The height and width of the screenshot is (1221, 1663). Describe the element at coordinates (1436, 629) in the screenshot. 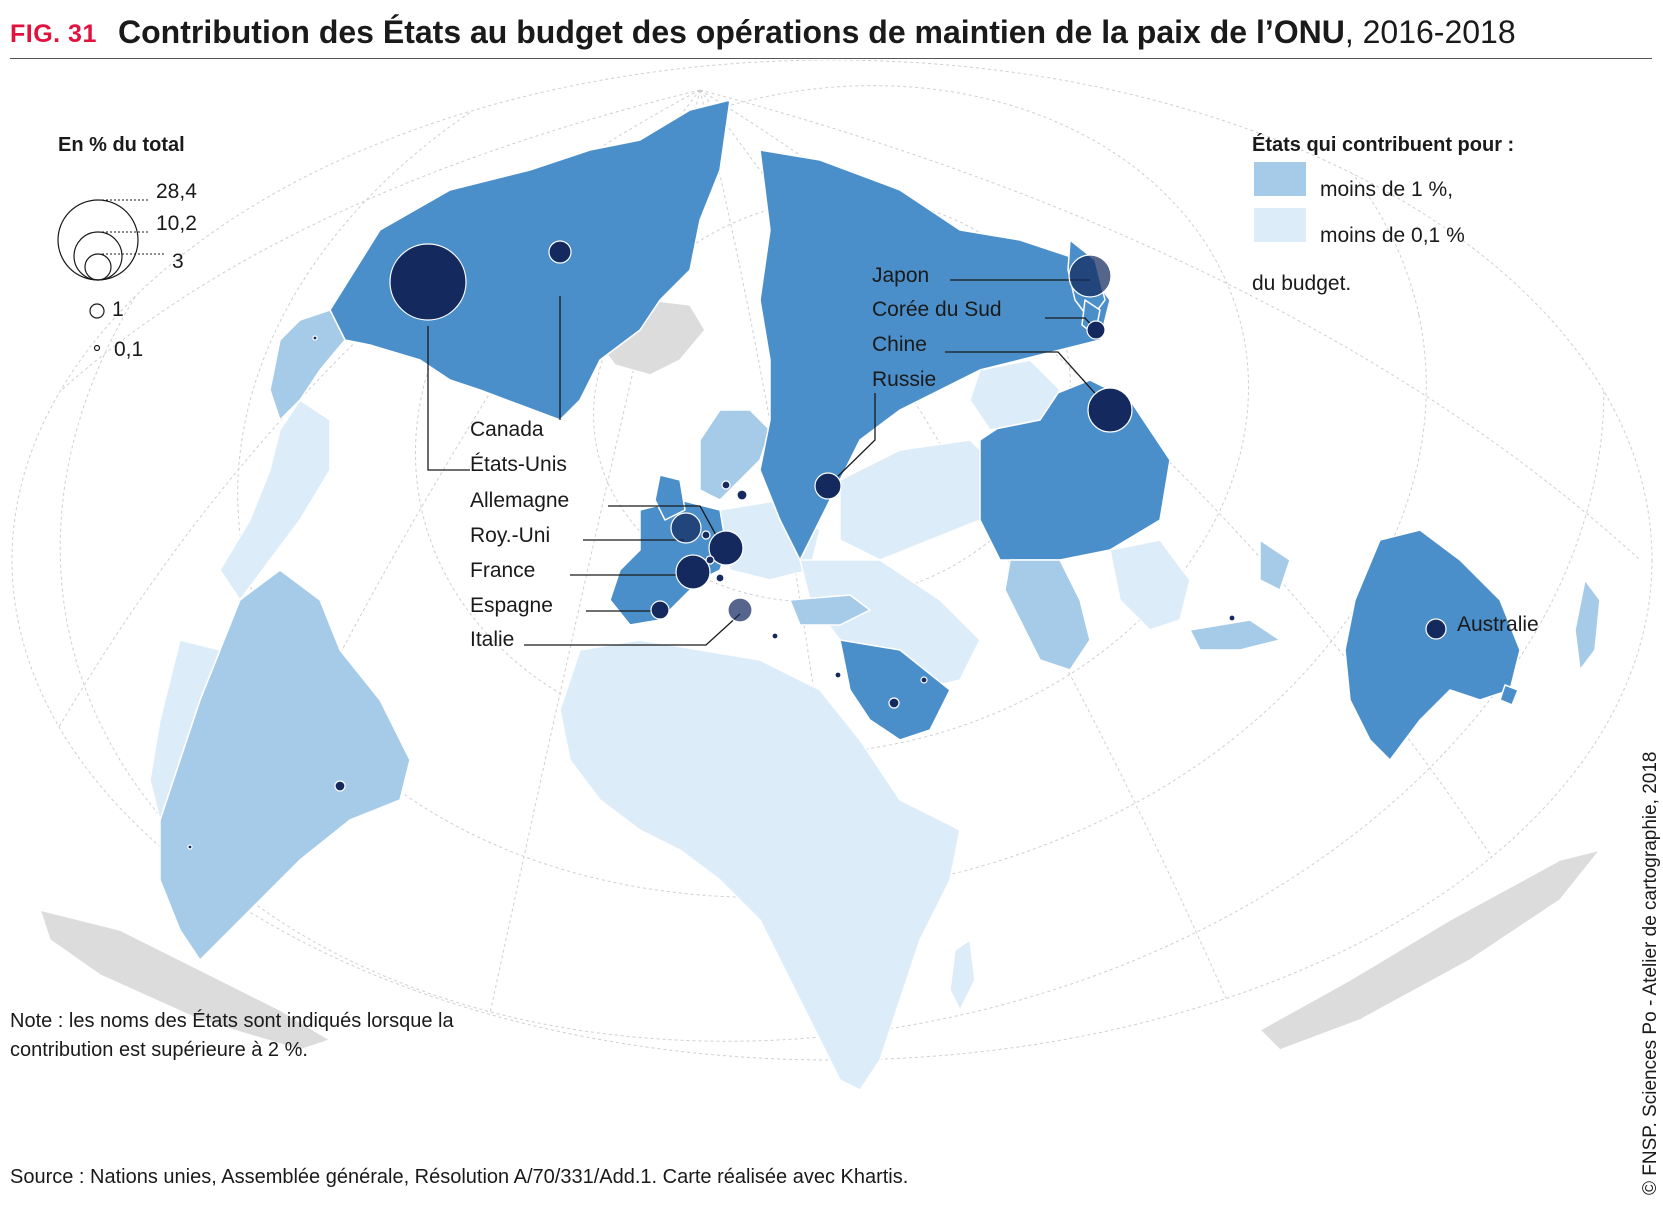

I see `circle-australia` at that location.